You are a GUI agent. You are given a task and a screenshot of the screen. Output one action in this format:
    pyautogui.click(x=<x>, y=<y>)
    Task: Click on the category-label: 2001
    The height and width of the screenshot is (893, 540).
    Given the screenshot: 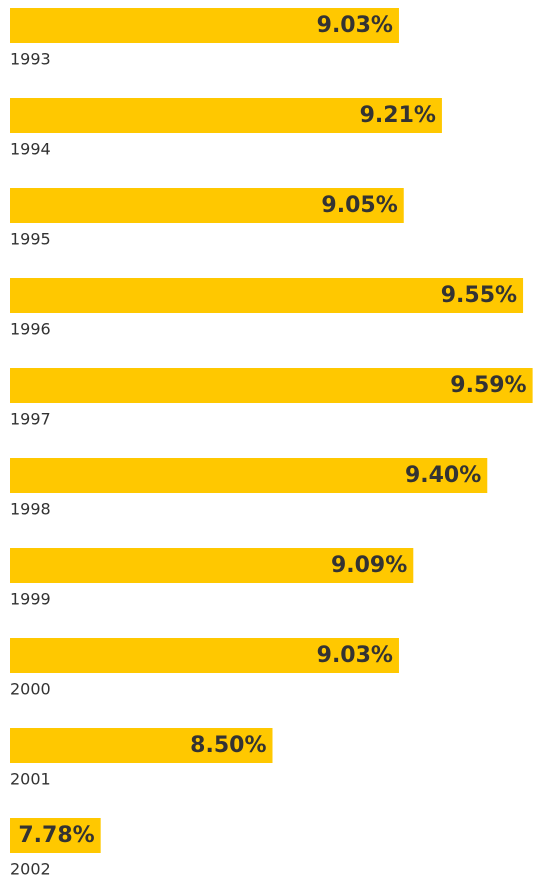 What is the action you would take?
    pyautogui.click(x=30, y=779)
    